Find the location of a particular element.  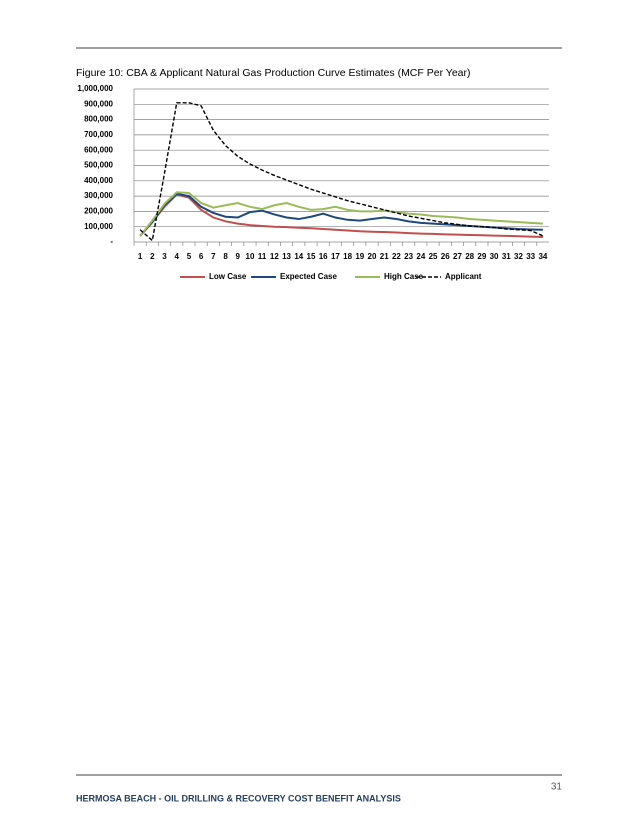

legend-label: Expected Case is located at coordinates (308, 276).